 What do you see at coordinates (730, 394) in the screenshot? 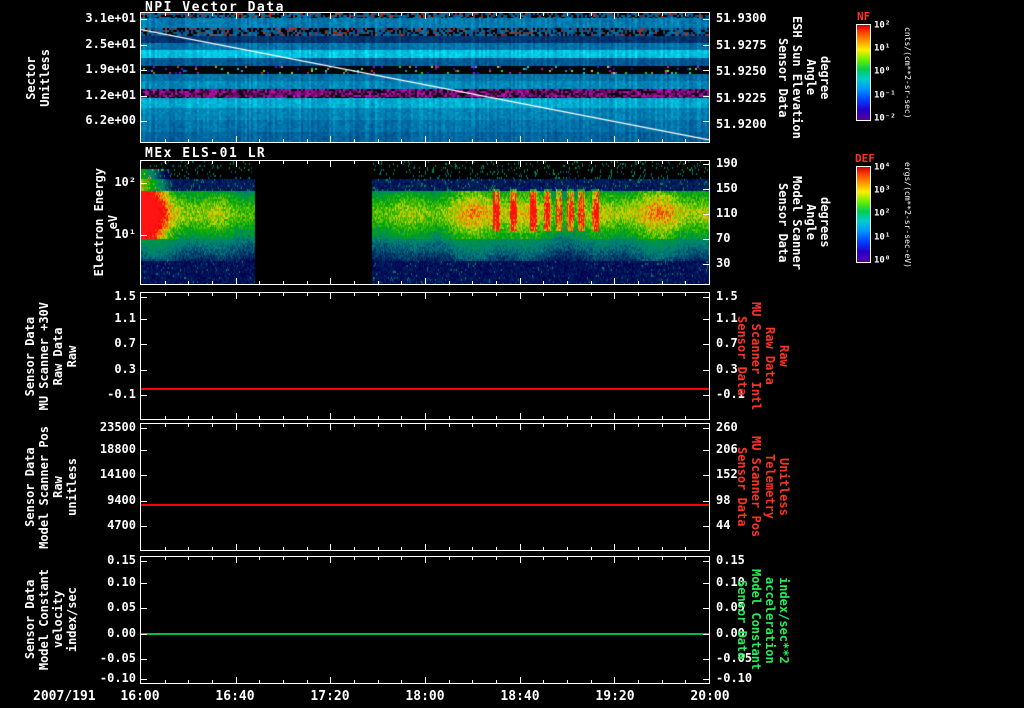
I see `tick-label: -0.1` at bounding box center [730, 394].